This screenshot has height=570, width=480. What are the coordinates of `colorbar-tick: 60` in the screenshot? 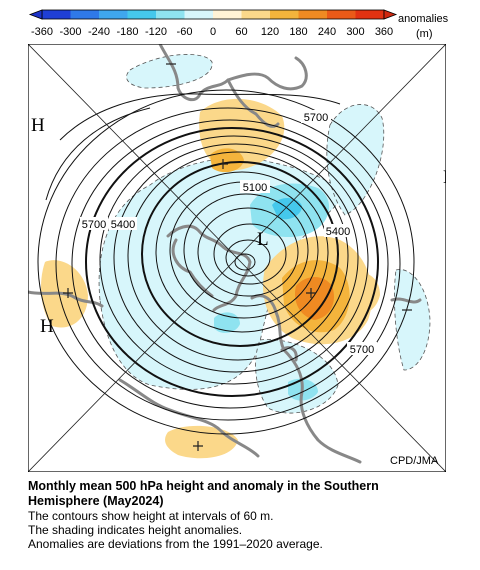 It's located at (241, 32).